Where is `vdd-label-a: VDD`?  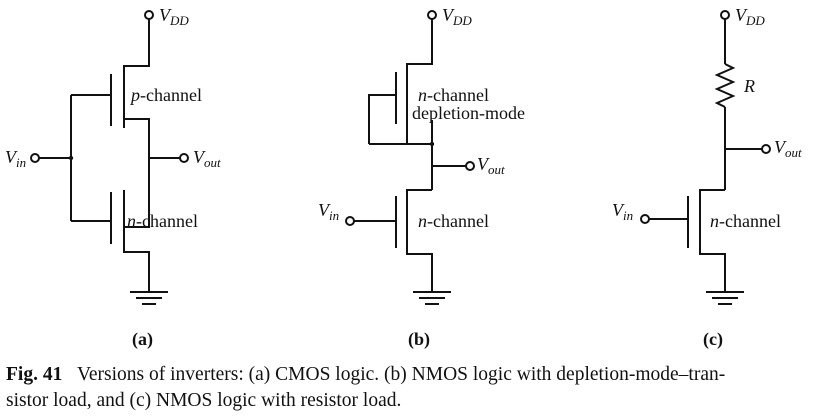 vdd-label-a: VDD is located at coordinates (174, 16).